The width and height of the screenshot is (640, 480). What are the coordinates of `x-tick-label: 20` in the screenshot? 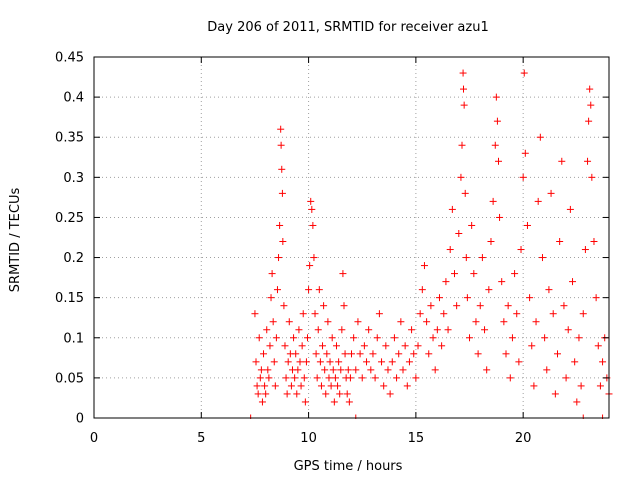 It's located at (523, 438).